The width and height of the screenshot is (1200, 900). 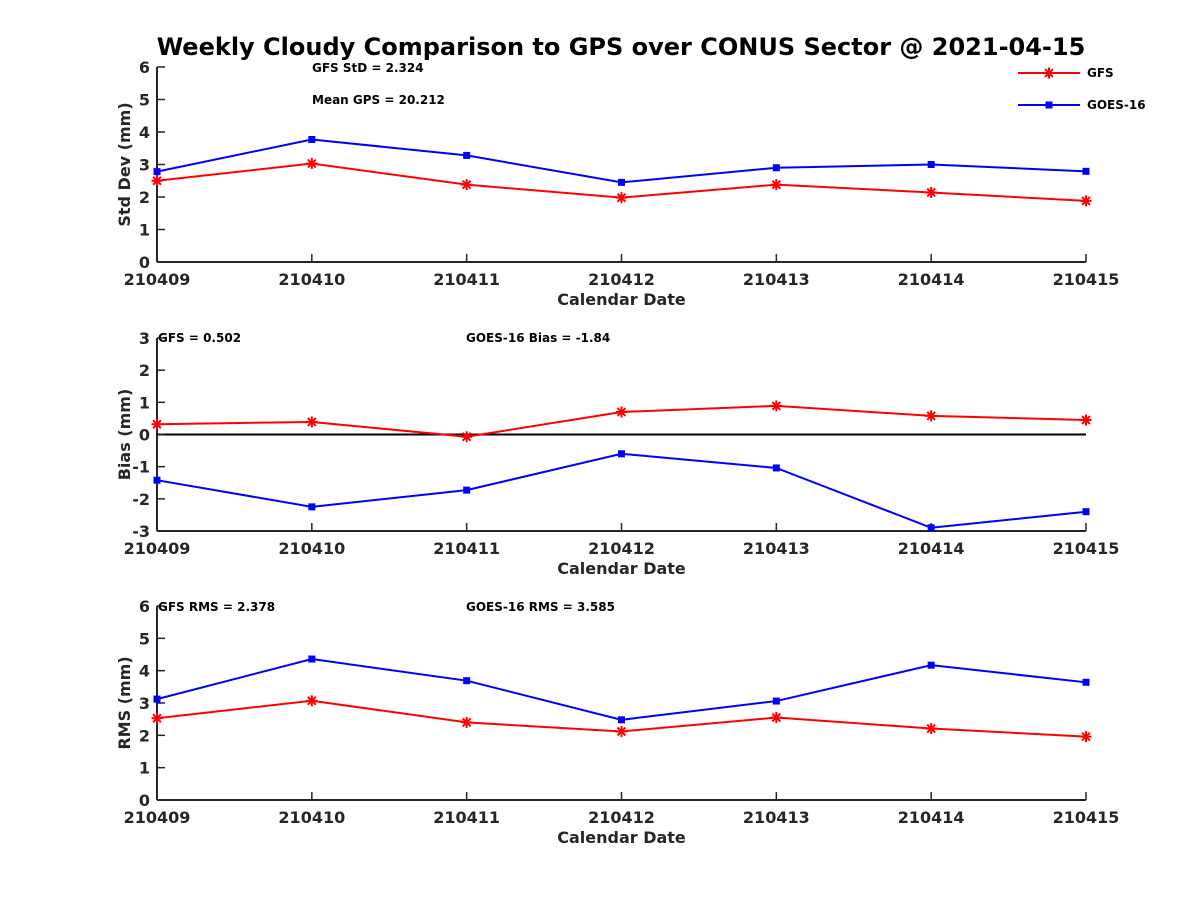 I want to click on annotation-mean-gps: Mean GPS = 20.212, so click(x=378, y=100).